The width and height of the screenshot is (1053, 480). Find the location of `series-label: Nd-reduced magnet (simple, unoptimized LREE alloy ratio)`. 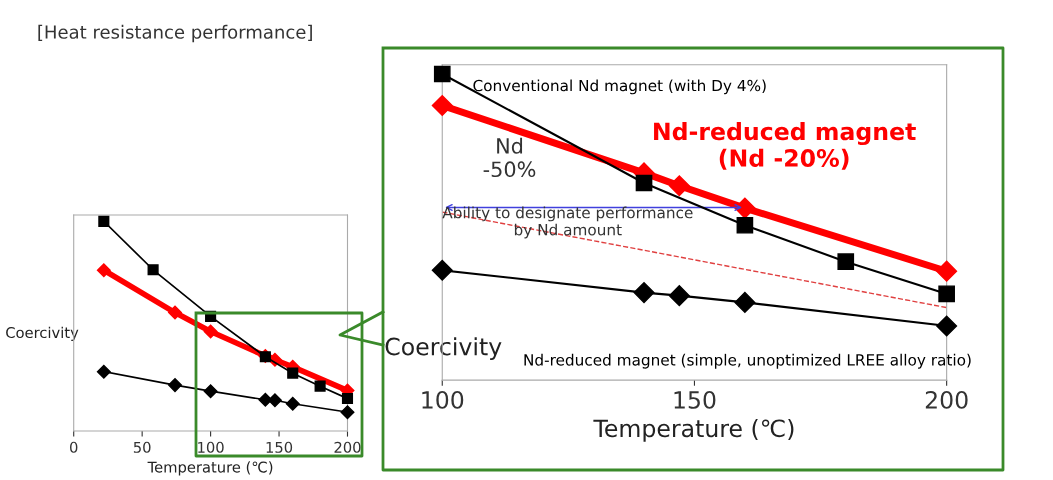

series-label: Nd-reduced magnet (simple, unoptimized LREE alloy ratio) is located at coordinates (747, 361).